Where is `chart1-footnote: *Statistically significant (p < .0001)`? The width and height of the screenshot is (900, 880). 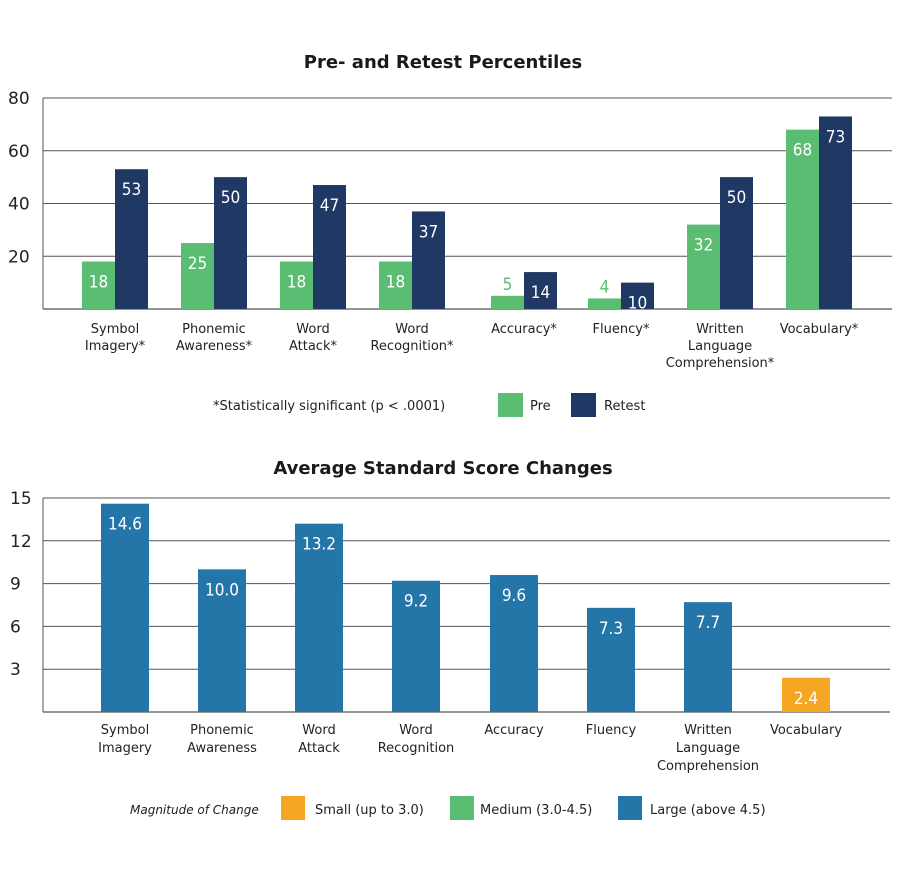 chart1-footnote: *Statistically significant (p < .0001) is located at coordinates (329, 406).